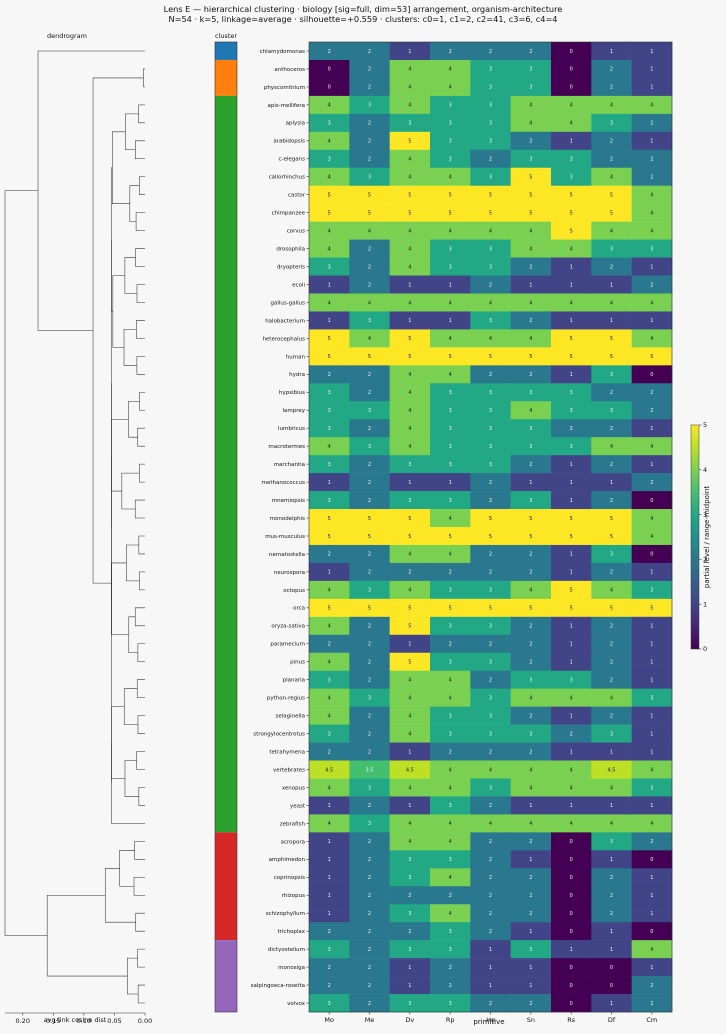  I want to click on row-label: amphimedon, so click(287, 860).